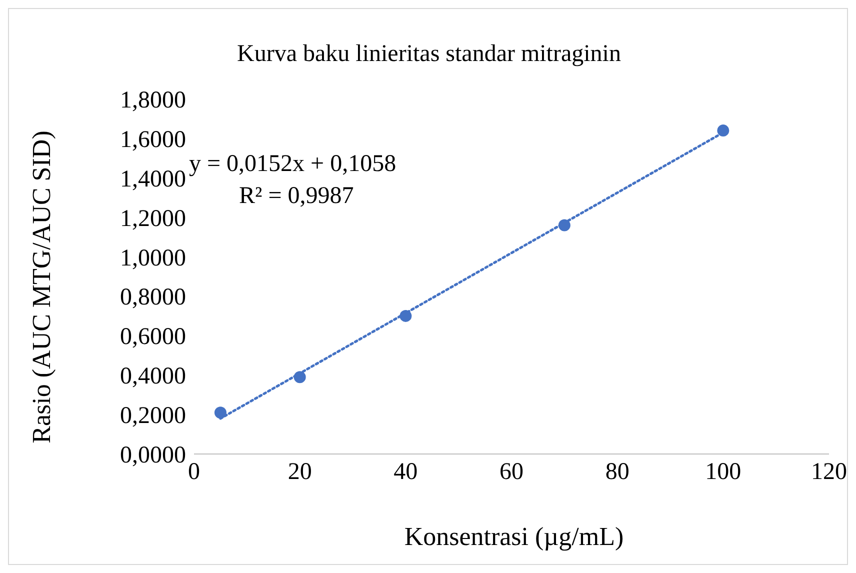  Describe the element at coordinates (723, 472) in the screenshot. I see `x-tick-label: 100` at that location.